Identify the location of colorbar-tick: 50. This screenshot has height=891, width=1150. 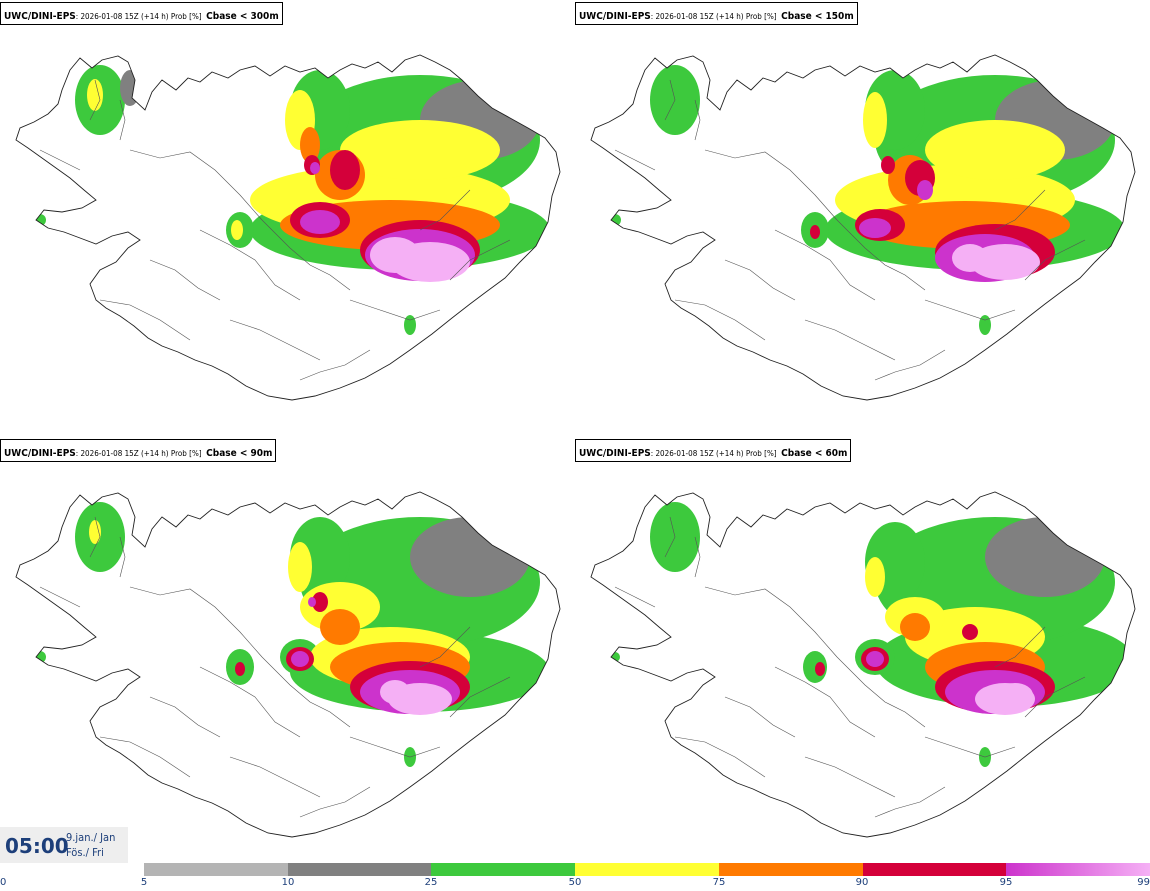
(575, 882).